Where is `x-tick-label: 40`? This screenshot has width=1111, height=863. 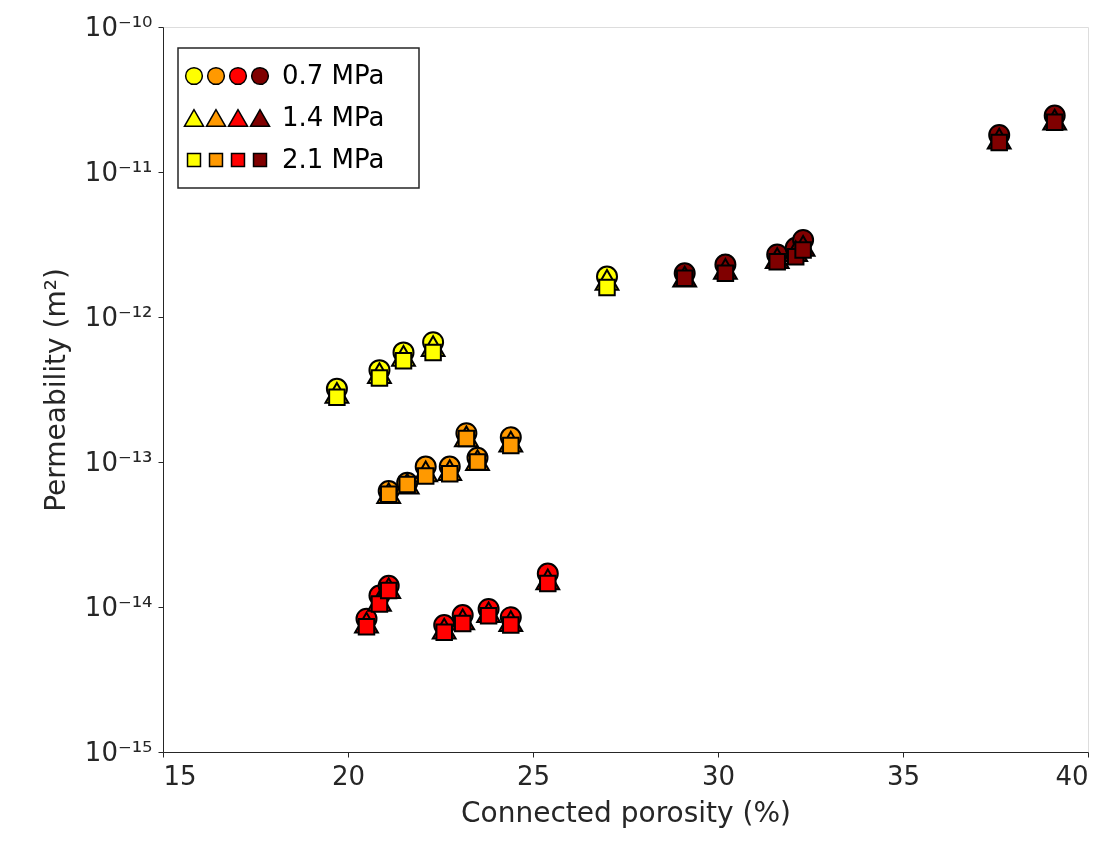 x-tick-label: 40 is located at coordinates (1072, 775).